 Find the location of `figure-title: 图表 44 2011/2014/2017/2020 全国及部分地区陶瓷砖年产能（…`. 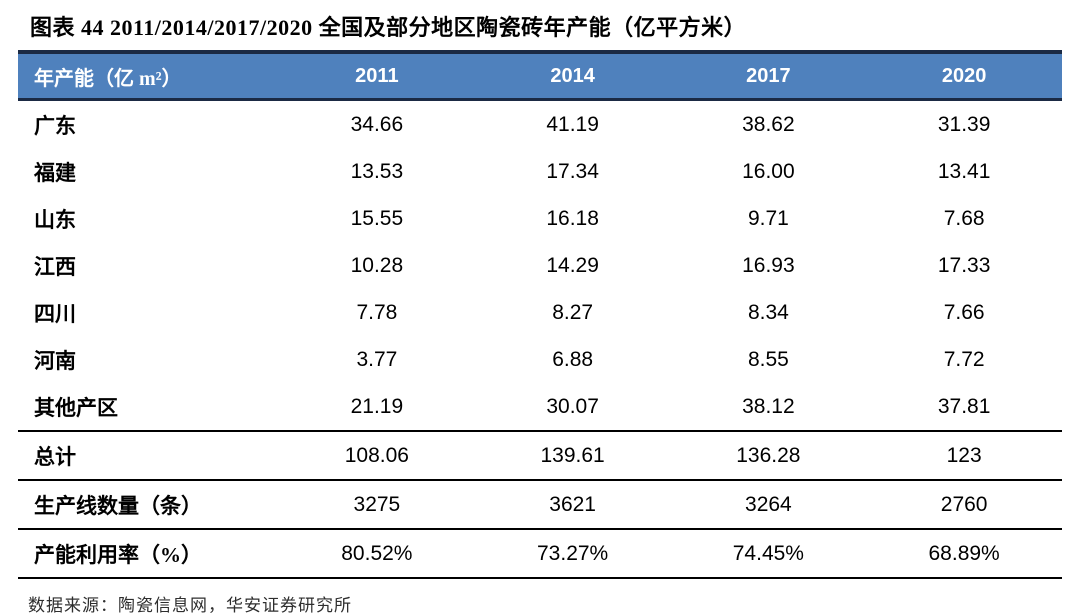

figure-title: 图表 44 2011/2014/2017/2020 全国及部分地区陶瓷砖年产能（… is located at coordinates (388, 27).